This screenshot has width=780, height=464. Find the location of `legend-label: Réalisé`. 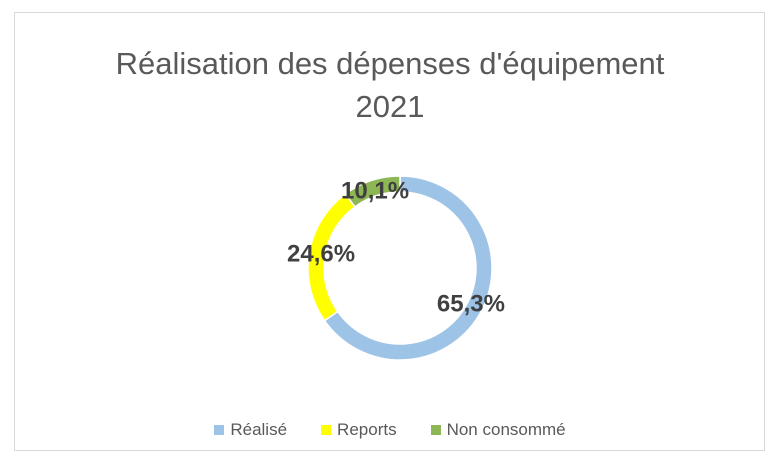

legend-label: Réalisé is located at coordinates (259, 429).